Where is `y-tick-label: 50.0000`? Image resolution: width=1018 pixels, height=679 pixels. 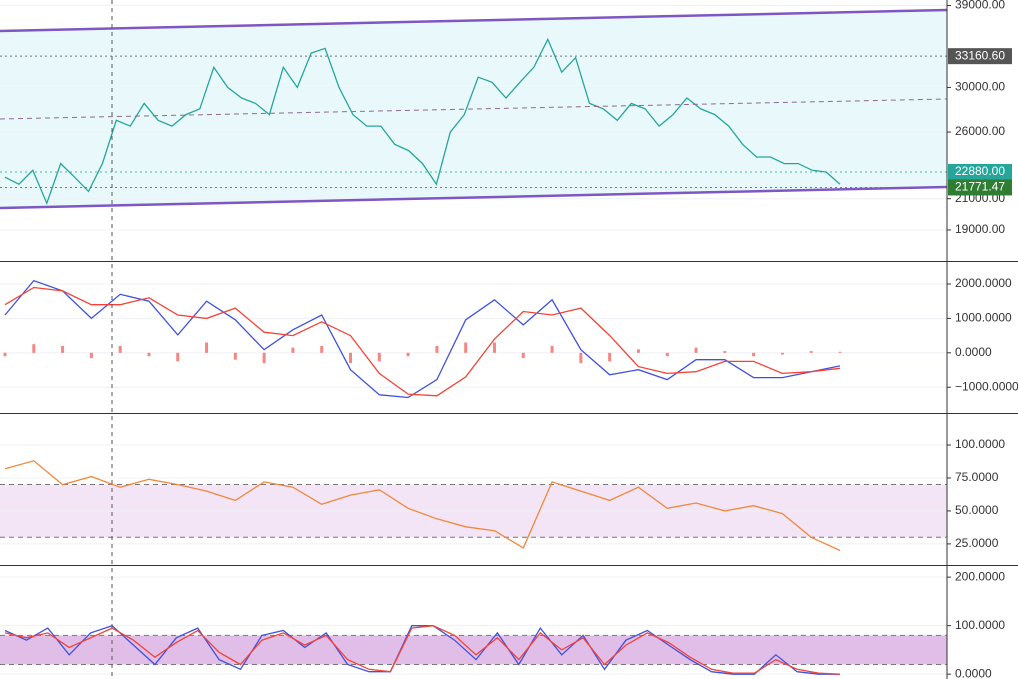
y-tick-label: 50.0000 is located at coordinates (977, 510).